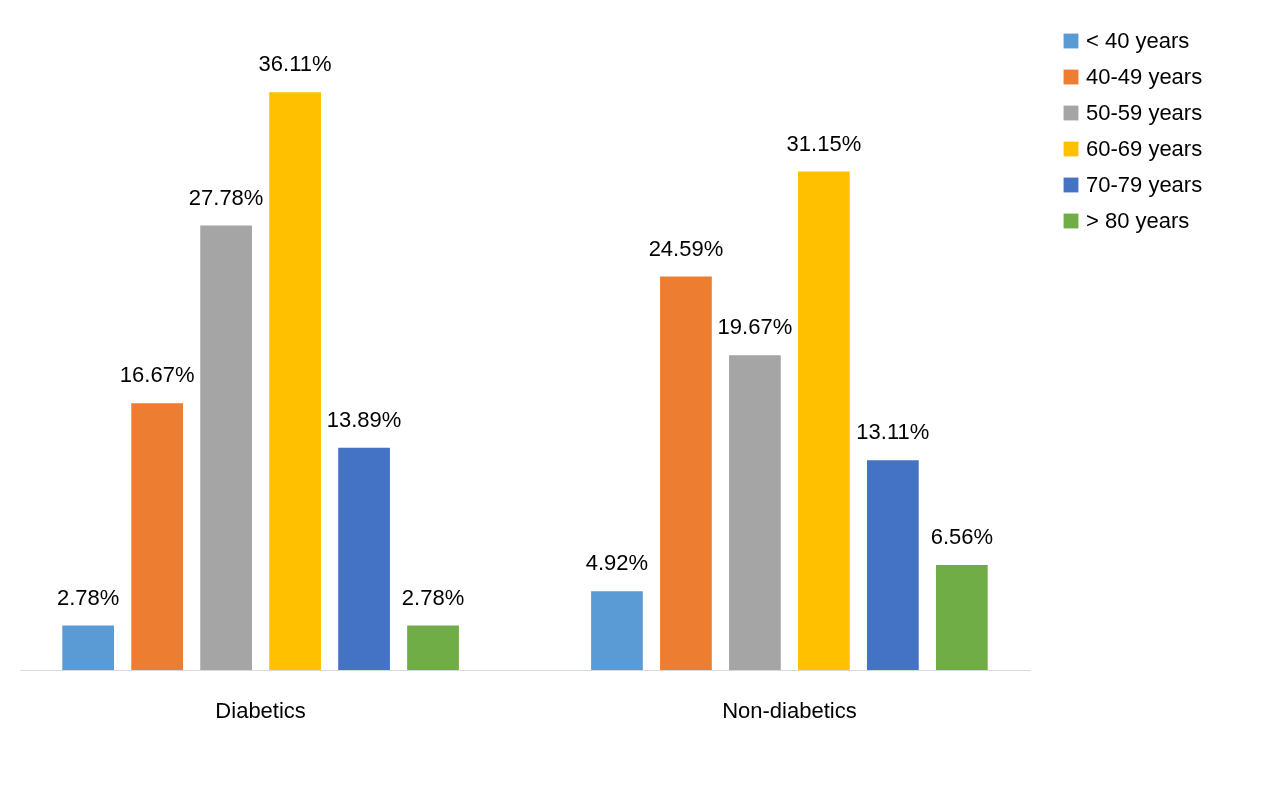 This screenshot has height=812, width=1272. Describe the element at coordinates (260, 710) in the screenshot. I see `x-tick-label: Diabetics` at that location.